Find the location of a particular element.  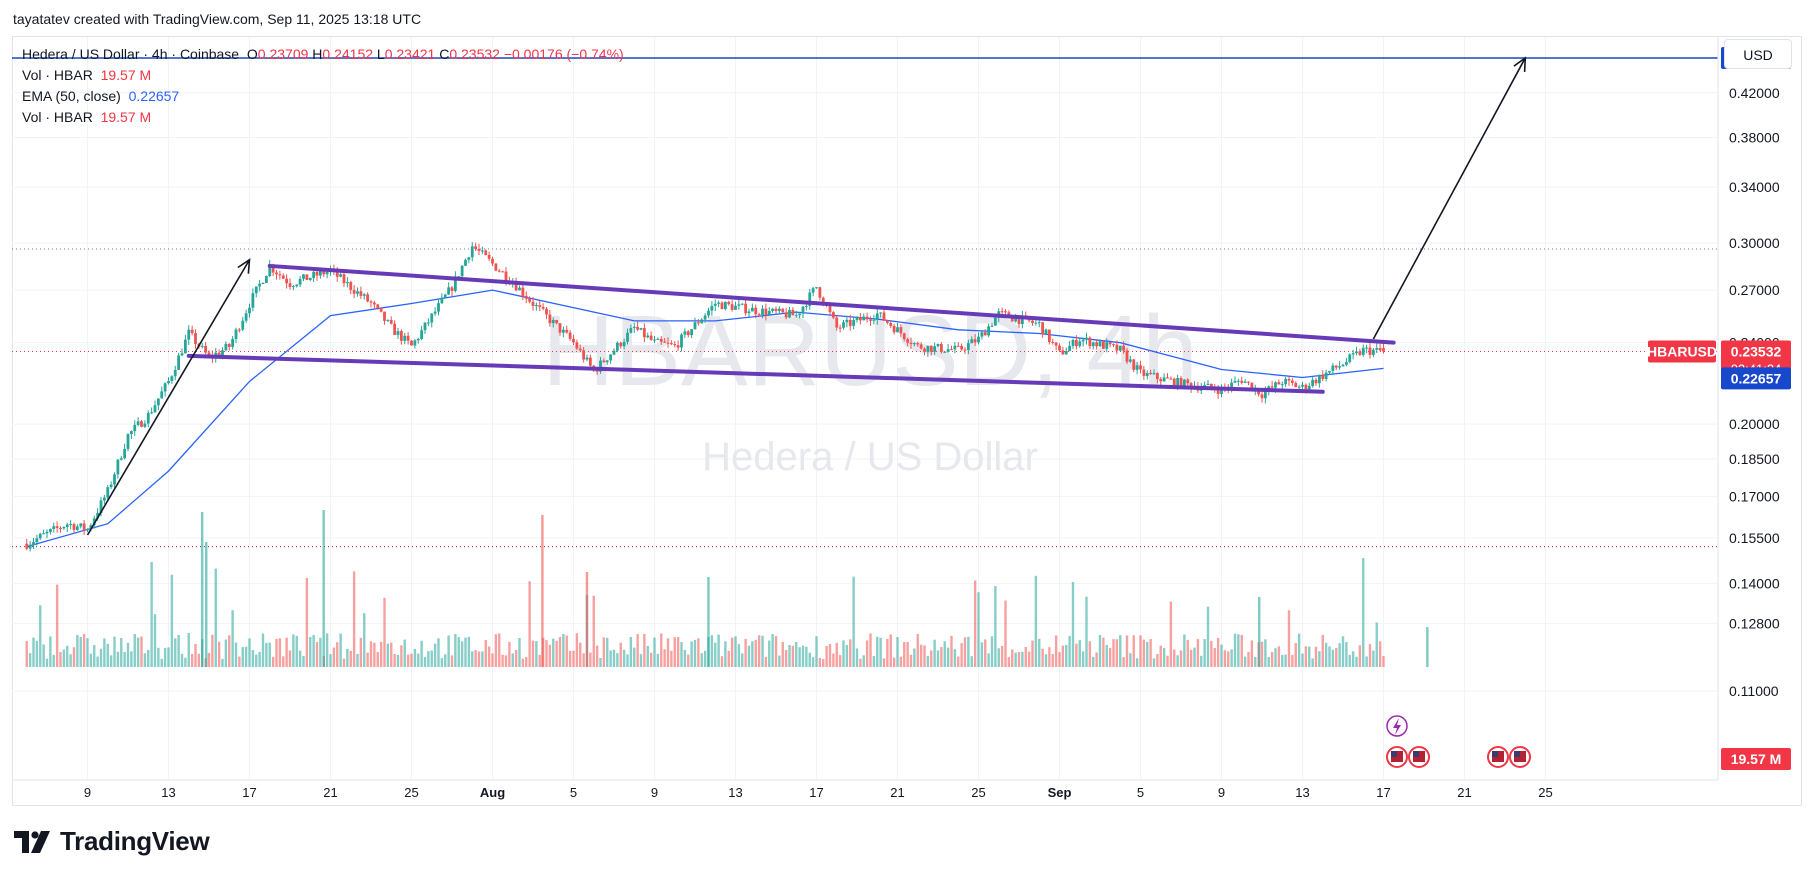

volume-tag: 19.57 M is located at coordinates (1756, 759).